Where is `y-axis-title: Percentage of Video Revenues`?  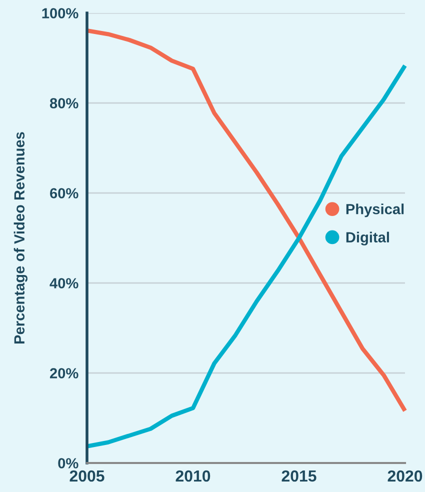 y-axis-title: Percentage of Video Revenues is located at coordinates (21, 238).